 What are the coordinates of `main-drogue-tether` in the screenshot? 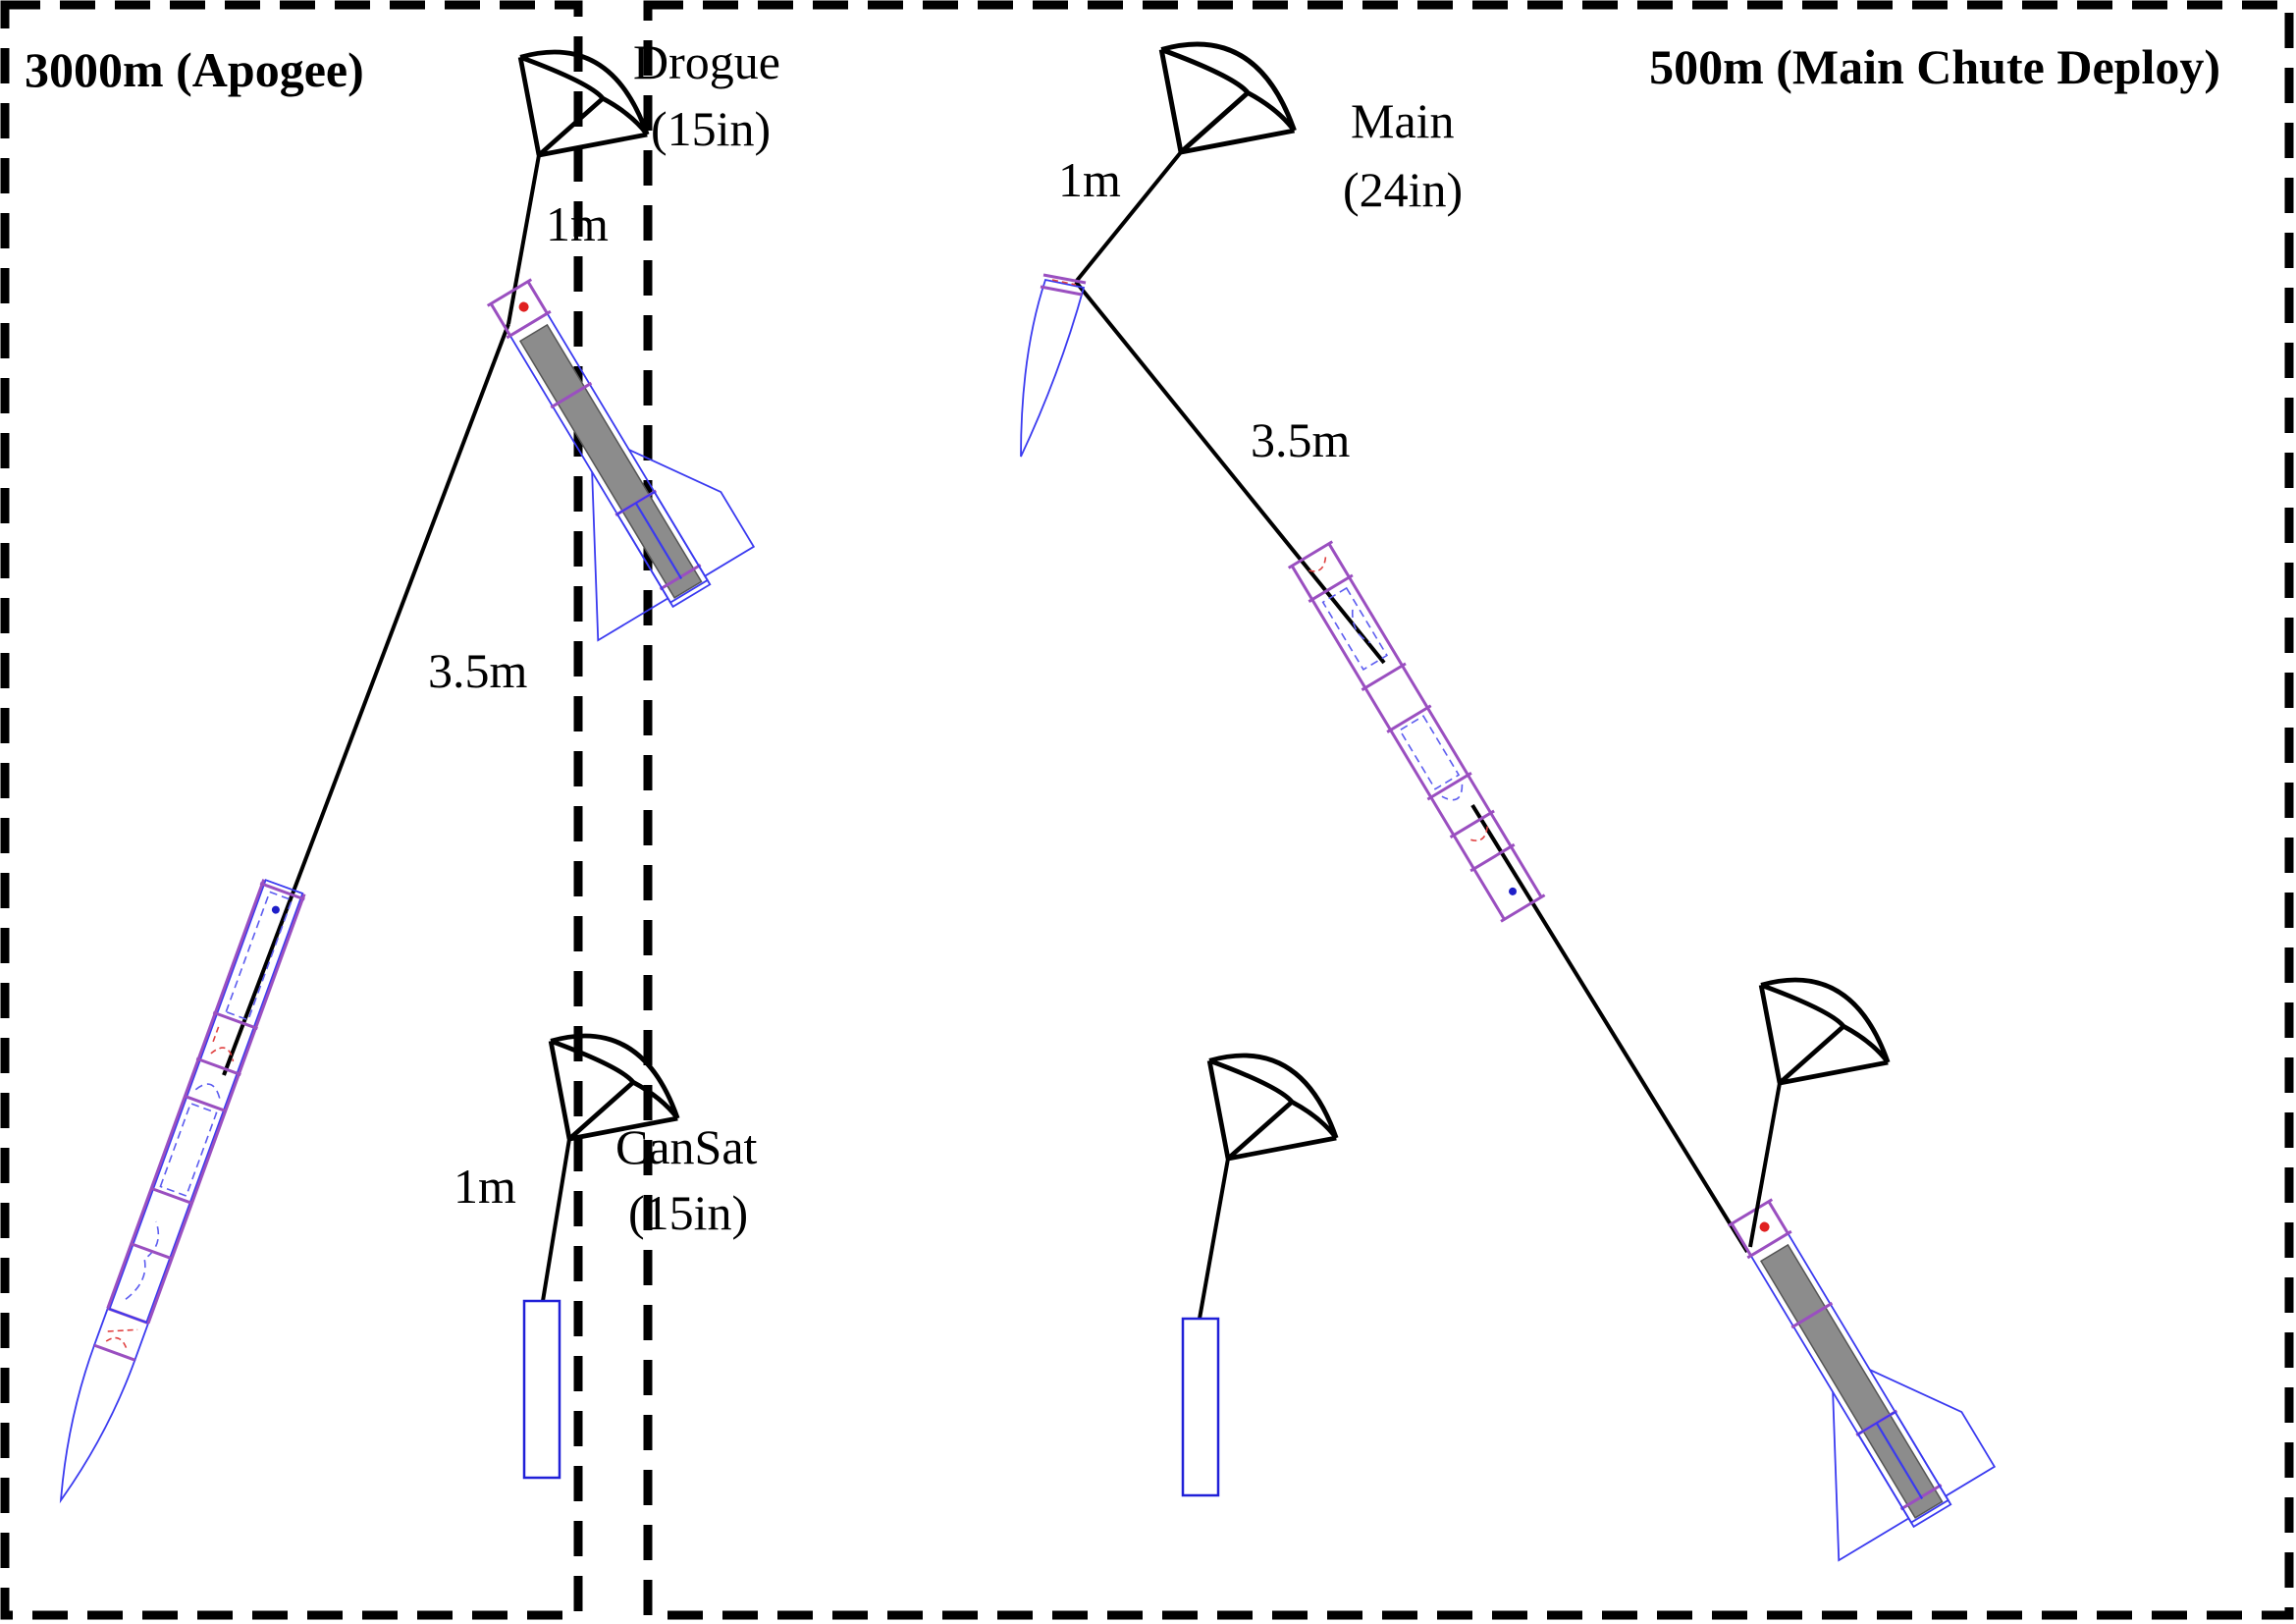 It's located at (1765, 1165).